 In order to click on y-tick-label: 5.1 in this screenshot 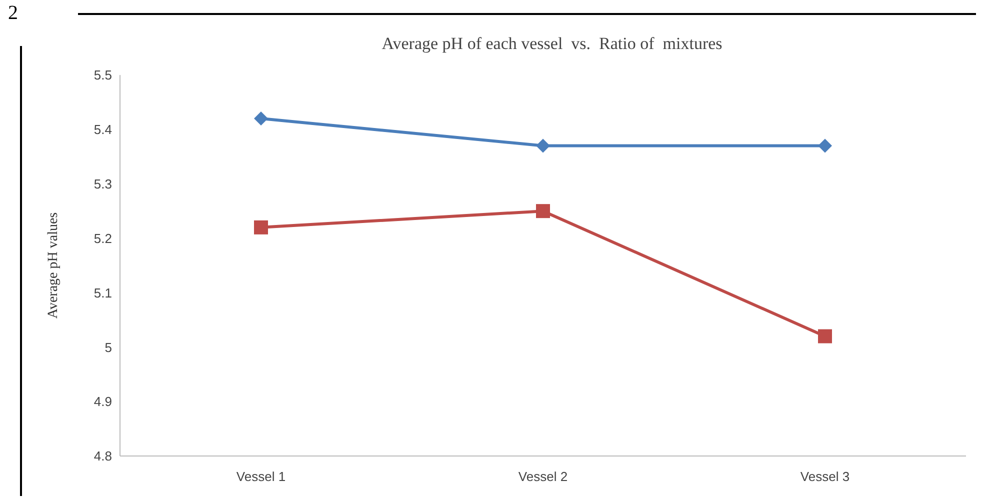, I will do `click(103, 292)`.